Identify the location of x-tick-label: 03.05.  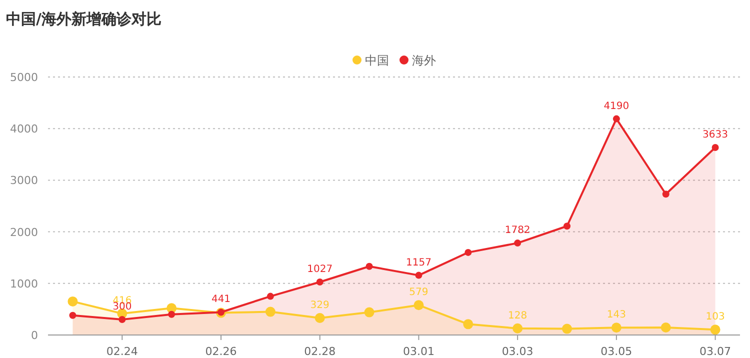
(616, 351).